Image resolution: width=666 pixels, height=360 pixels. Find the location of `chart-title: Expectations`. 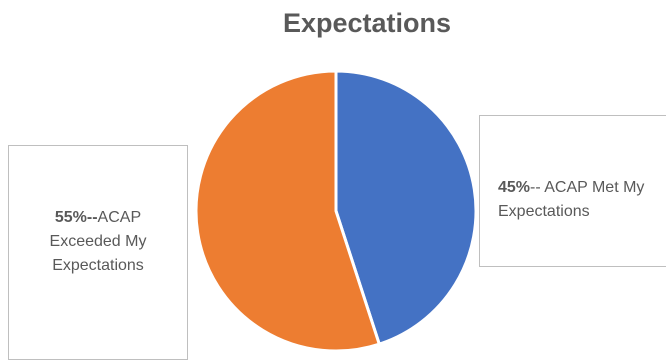

chart-title: Expectations is located at coordinates (367, 23).